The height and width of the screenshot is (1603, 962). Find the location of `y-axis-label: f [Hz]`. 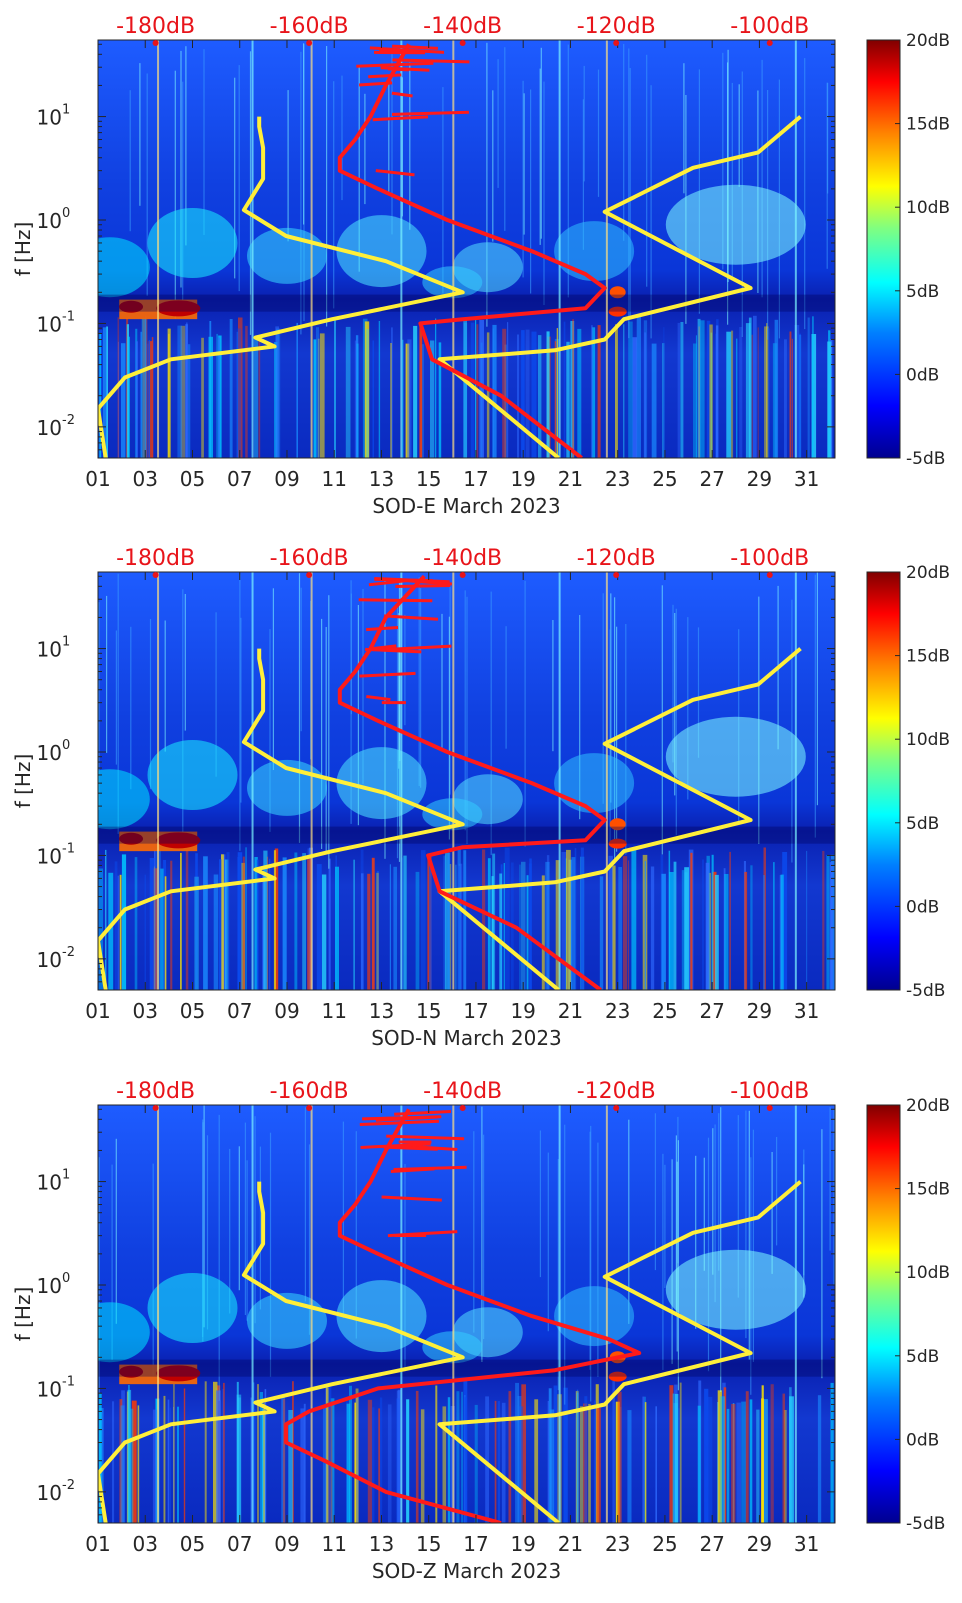

y-axis-label: f [Hz] is located at coordinates (23, 249).